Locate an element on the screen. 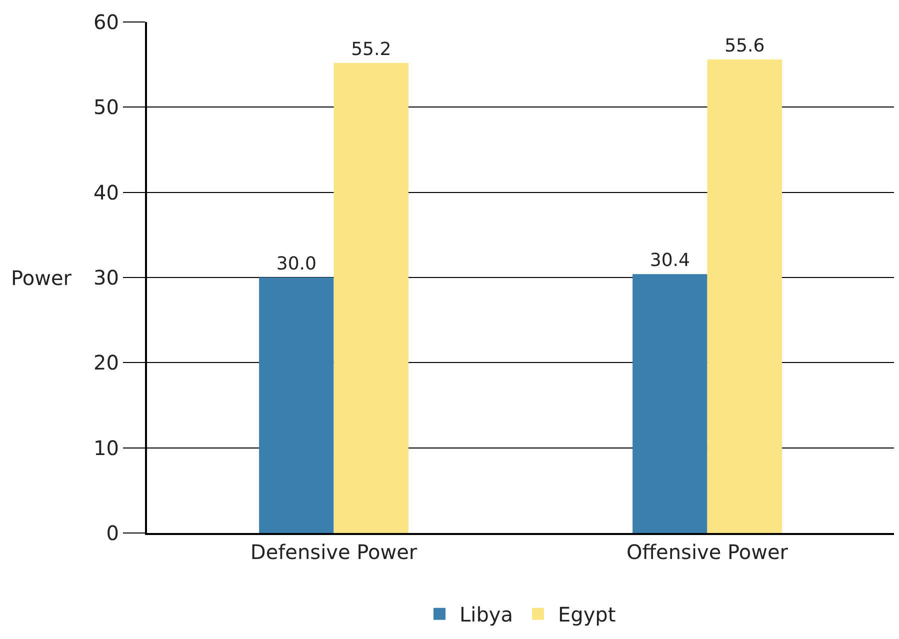 The height and width of the screenshot is (639, 899). y-tick-label: 20 is located at coordinates (106, 362).